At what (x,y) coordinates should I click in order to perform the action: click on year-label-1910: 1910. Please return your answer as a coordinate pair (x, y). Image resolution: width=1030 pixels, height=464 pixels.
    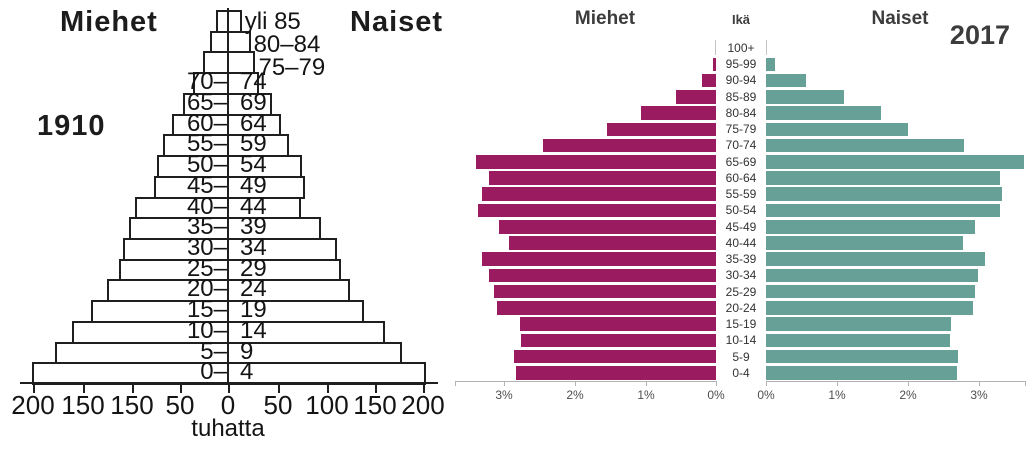
    Looking at the image, I should click on (71, 126).